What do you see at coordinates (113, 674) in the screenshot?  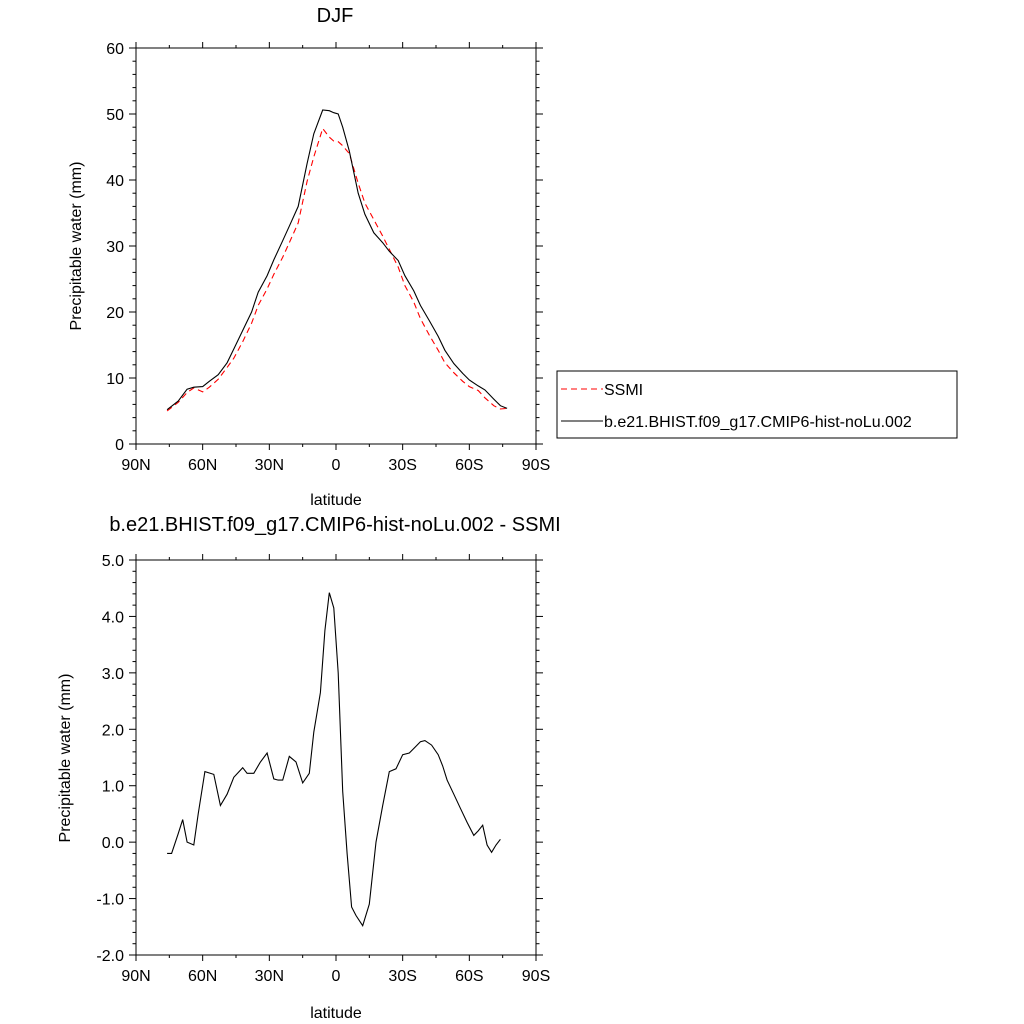 I see `bottom-y-tick-label: 3.0` at bounding box center [113, 674].